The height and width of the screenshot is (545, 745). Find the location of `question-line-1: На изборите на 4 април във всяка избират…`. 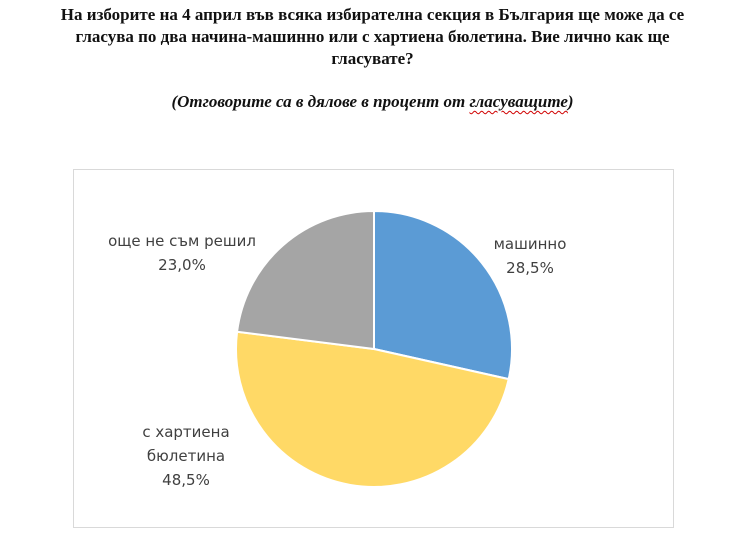

question-line-1: На изборите на 4 април във всяка избират… is located at coordinates (372, 14).